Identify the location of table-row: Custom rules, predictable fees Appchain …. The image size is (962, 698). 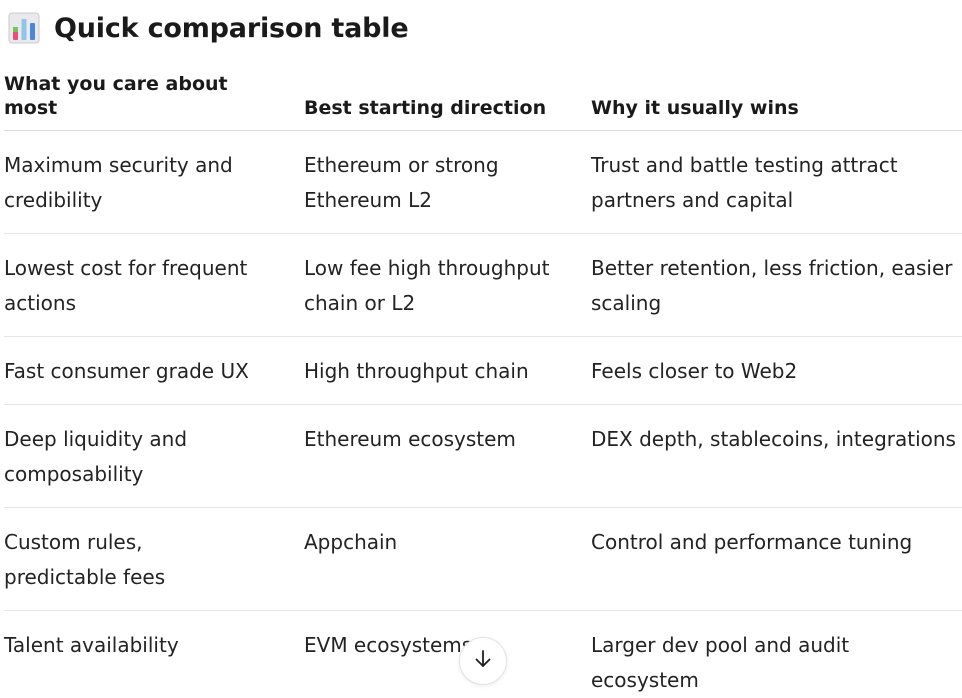
(483, 559).